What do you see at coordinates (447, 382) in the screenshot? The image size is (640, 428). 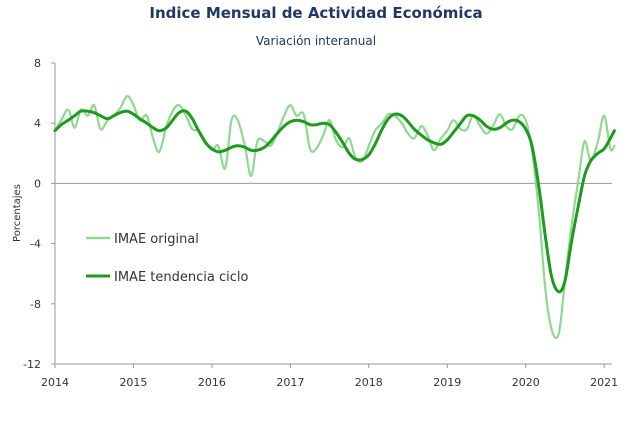 I see `x-tick-label: 2019` at bounding box center [447, 382].